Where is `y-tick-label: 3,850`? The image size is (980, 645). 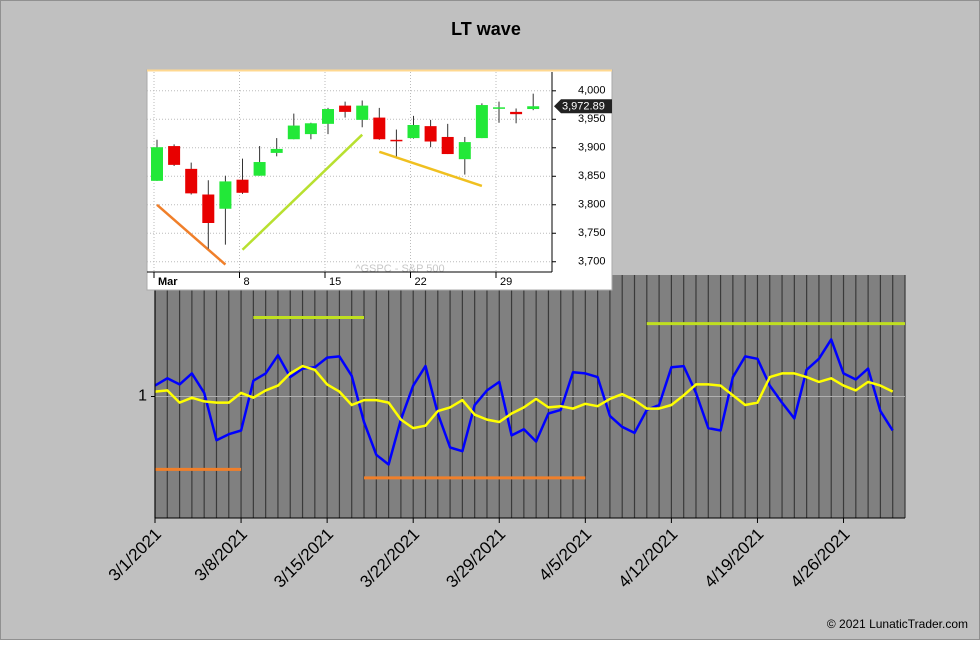
y-tick-label: 3,850 is located at coordinates (592, 176).